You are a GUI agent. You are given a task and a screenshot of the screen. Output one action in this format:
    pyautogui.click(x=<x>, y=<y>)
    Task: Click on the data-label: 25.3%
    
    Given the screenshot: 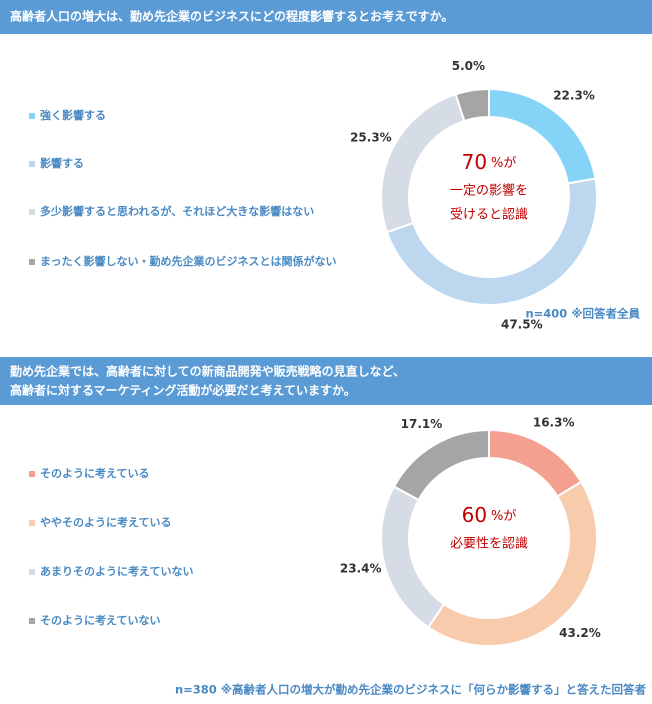 What is the action you would take?
    pyautogui.click(x=371, y=138)
    